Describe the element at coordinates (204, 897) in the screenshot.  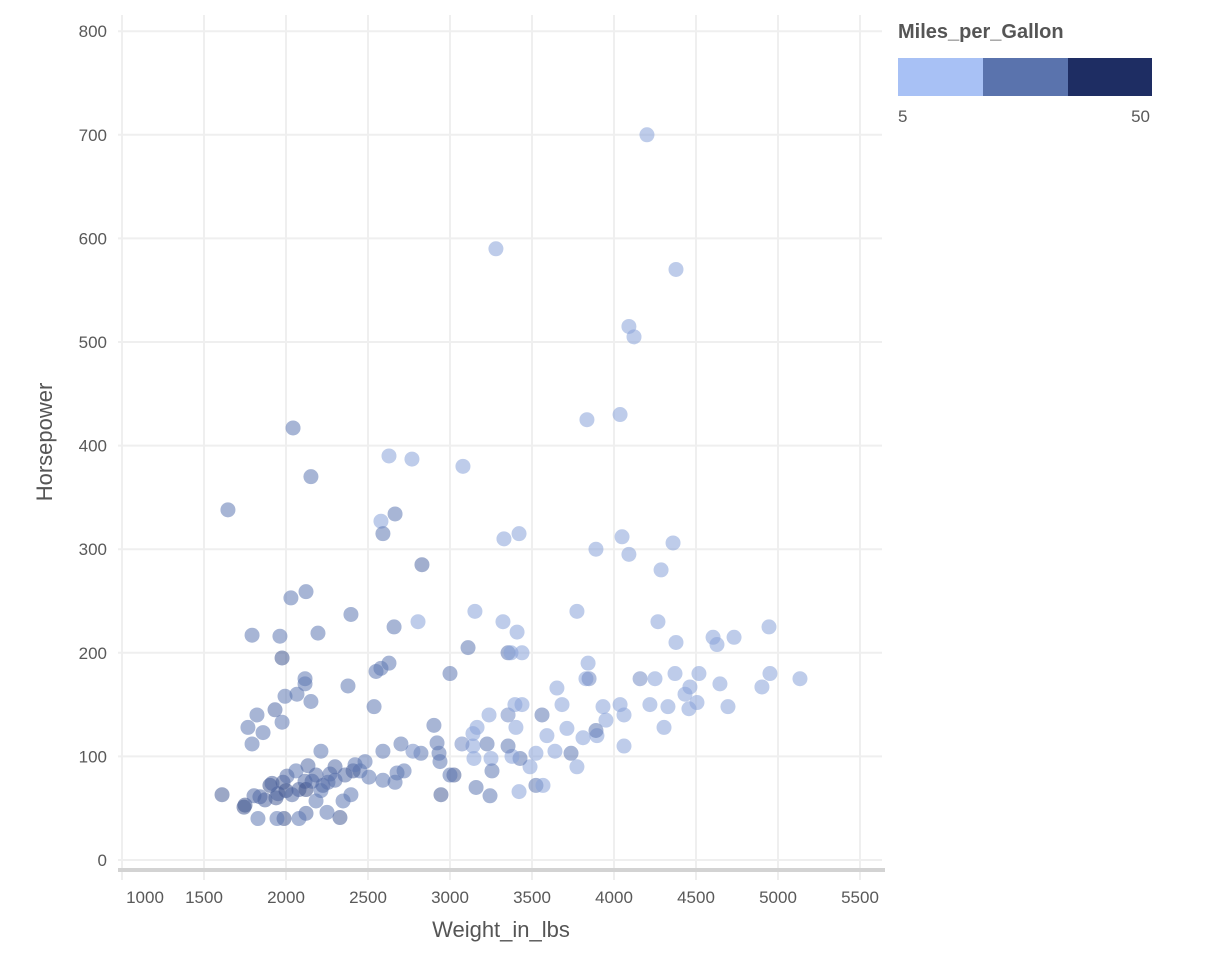
I see `x-tick-label: 1500` at that location.